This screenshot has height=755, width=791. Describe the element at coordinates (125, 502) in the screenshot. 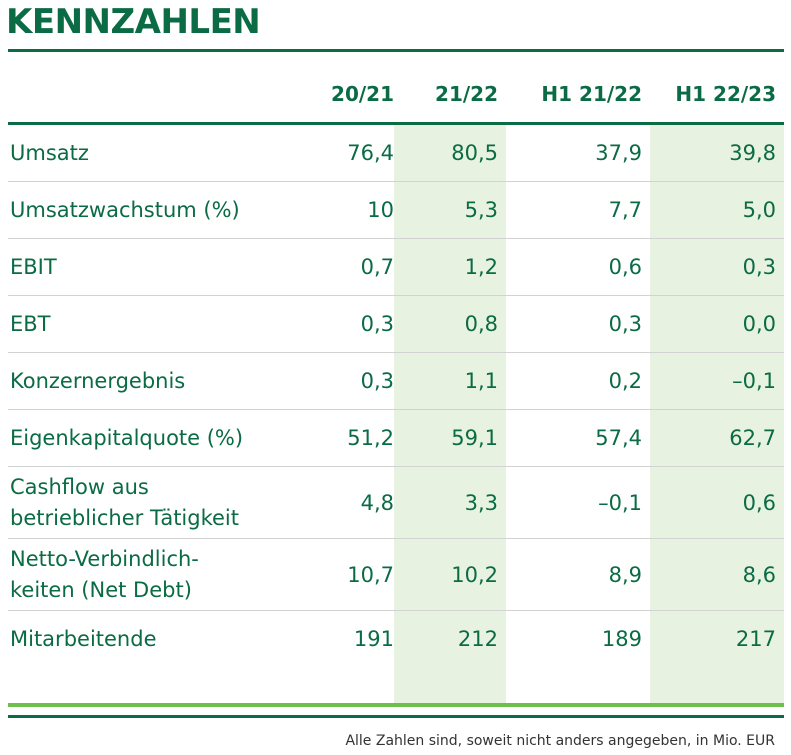

I see `row-label: Cashflow aus betrieblicher Tätigkeit` at that location.